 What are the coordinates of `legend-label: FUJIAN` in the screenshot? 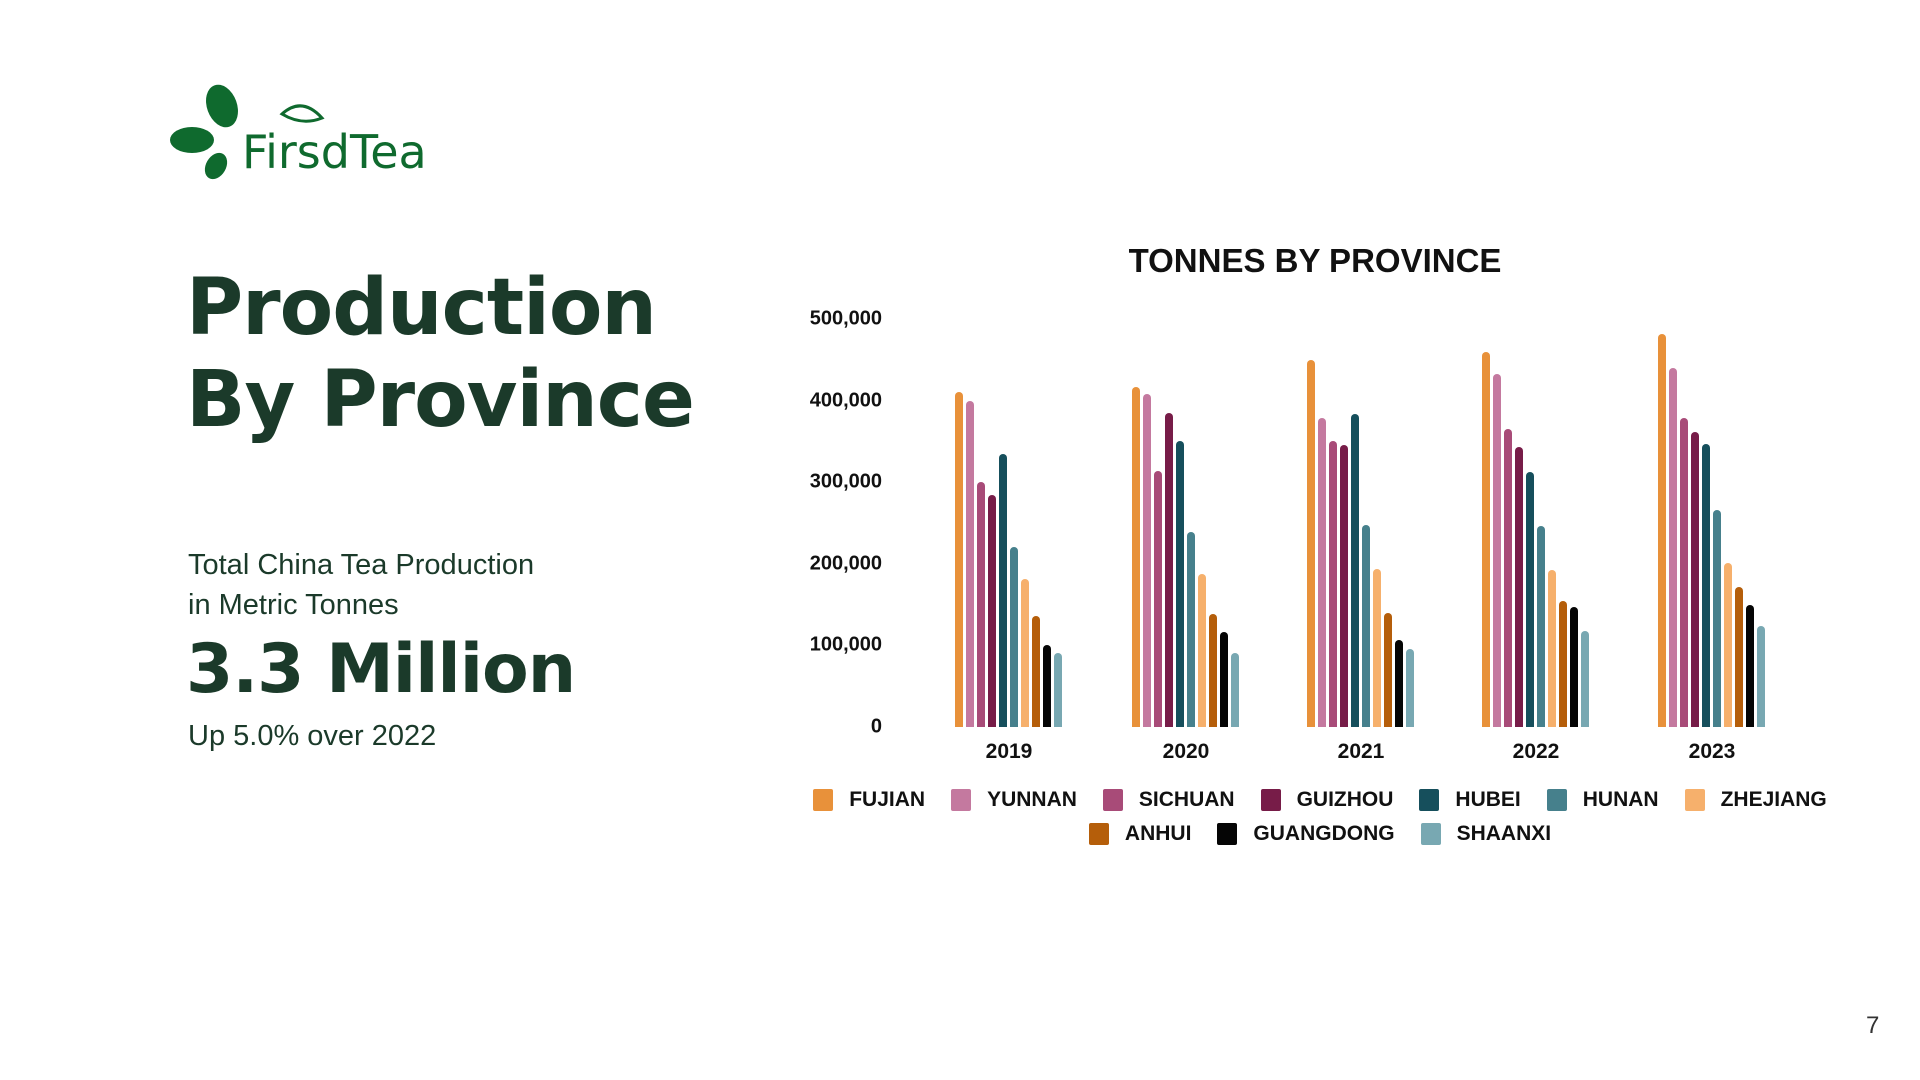 It's located at (887, 799).